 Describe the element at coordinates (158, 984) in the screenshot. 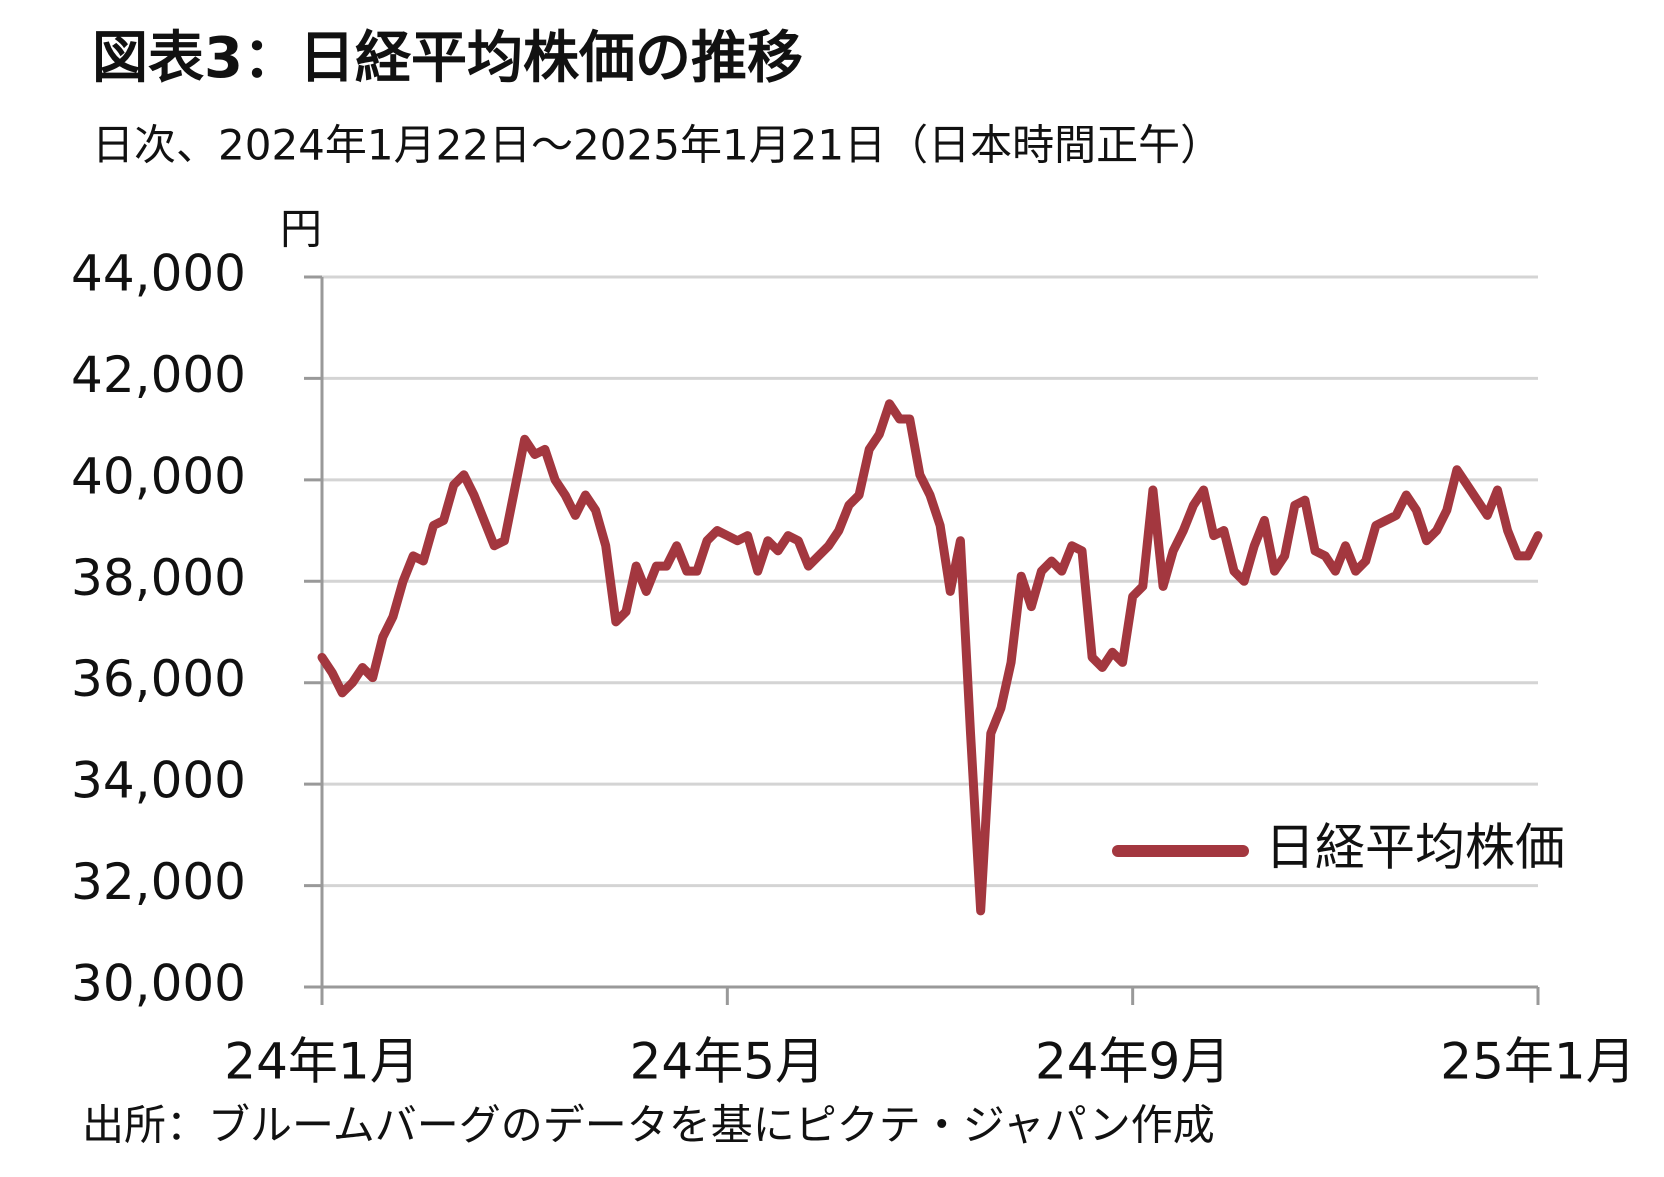

I see `y-tick-label: 30,000` at that location.